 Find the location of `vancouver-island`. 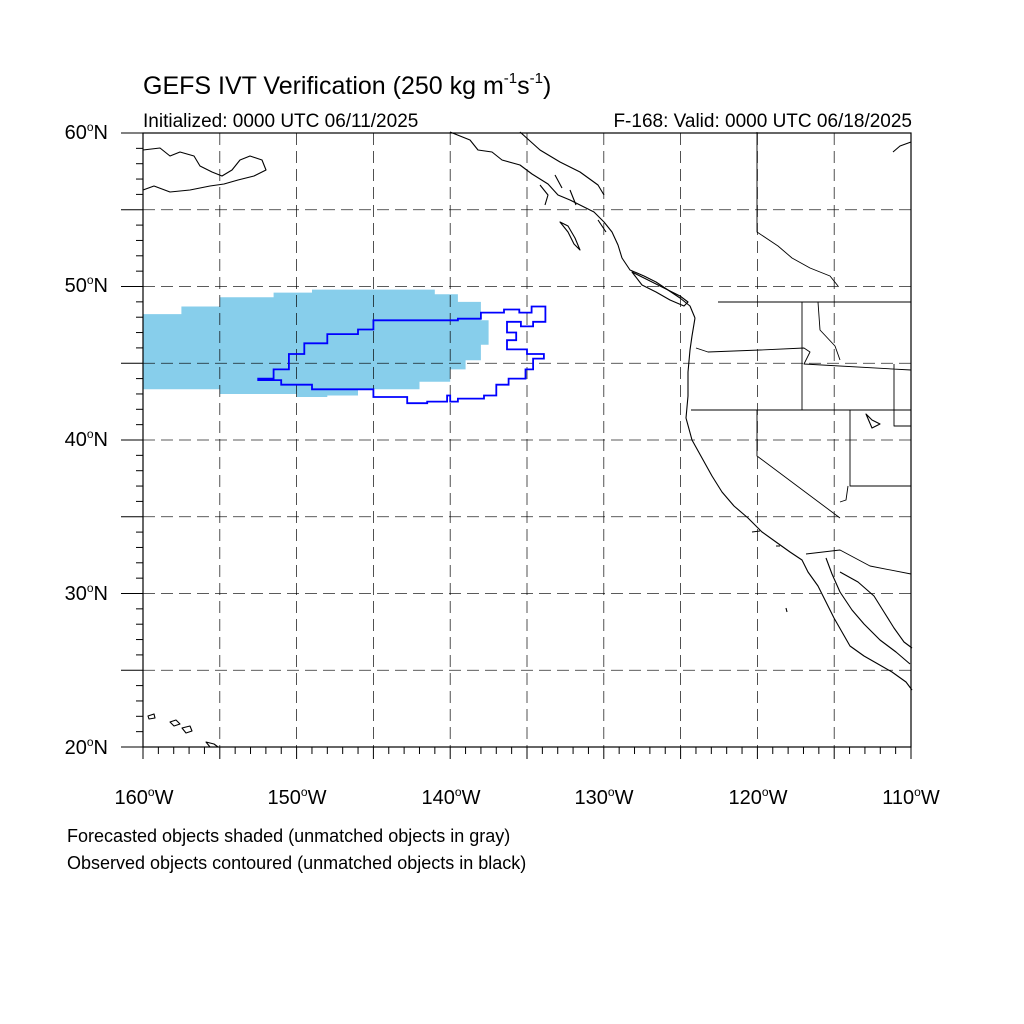

vancouver-island is located at coordinates (660, 289).